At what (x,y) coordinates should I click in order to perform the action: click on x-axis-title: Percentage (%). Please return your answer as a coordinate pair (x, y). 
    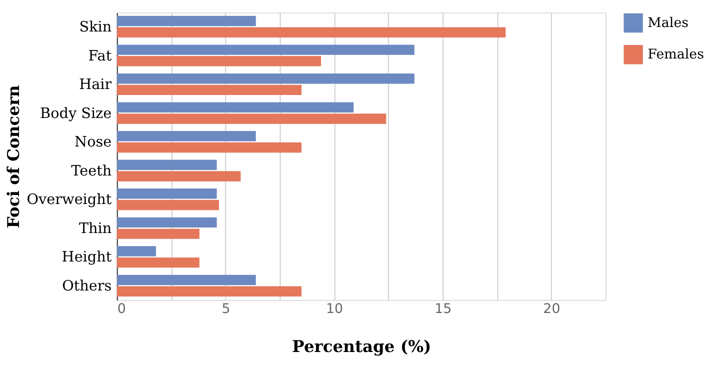
    Looking at the image, I should click on (362, 346).